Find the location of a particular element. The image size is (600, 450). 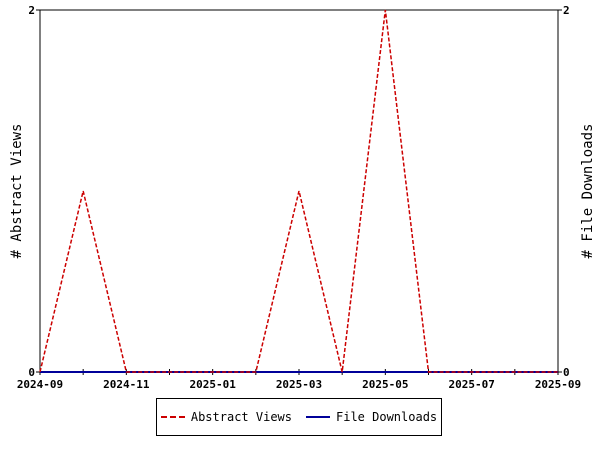

legend-label-abstract-views: Abstract Views is located at coordinates (241, 417).